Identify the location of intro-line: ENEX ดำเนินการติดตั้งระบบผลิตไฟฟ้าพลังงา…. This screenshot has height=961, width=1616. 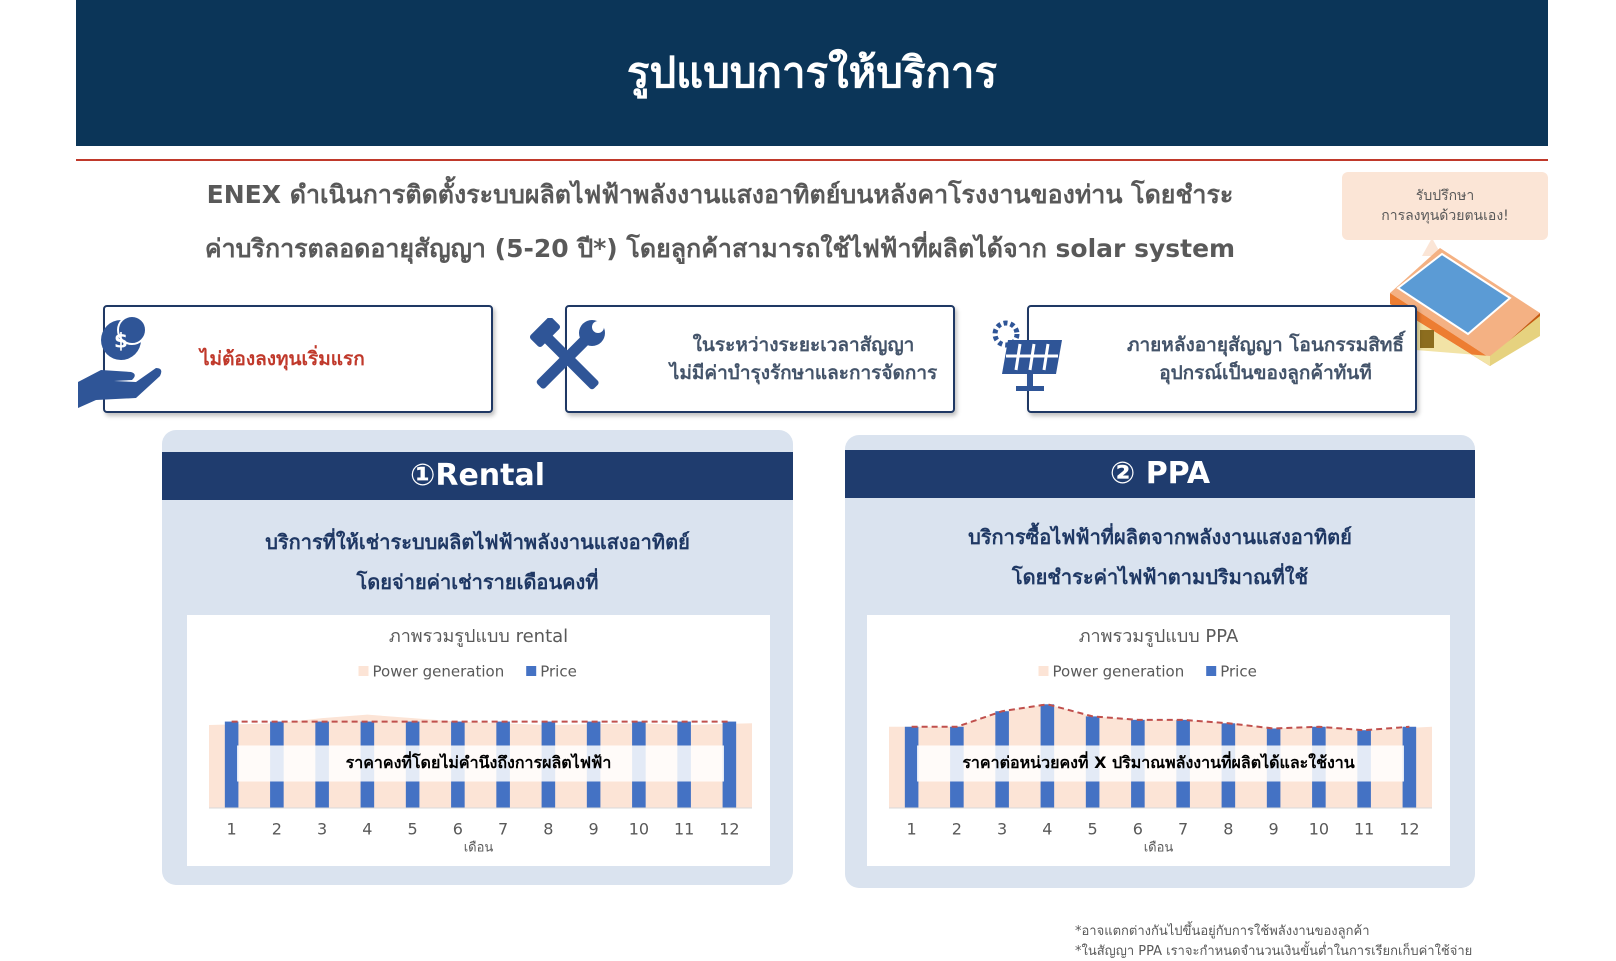
(720, 194).